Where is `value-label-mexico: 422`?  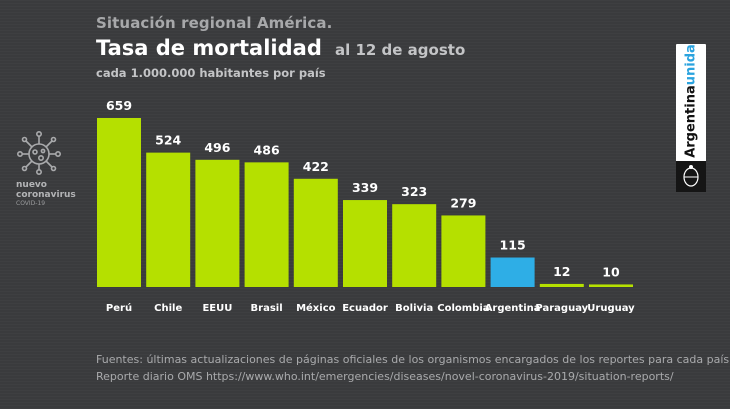 value-label-mexico: 422 is located at coordinates (316, 166).